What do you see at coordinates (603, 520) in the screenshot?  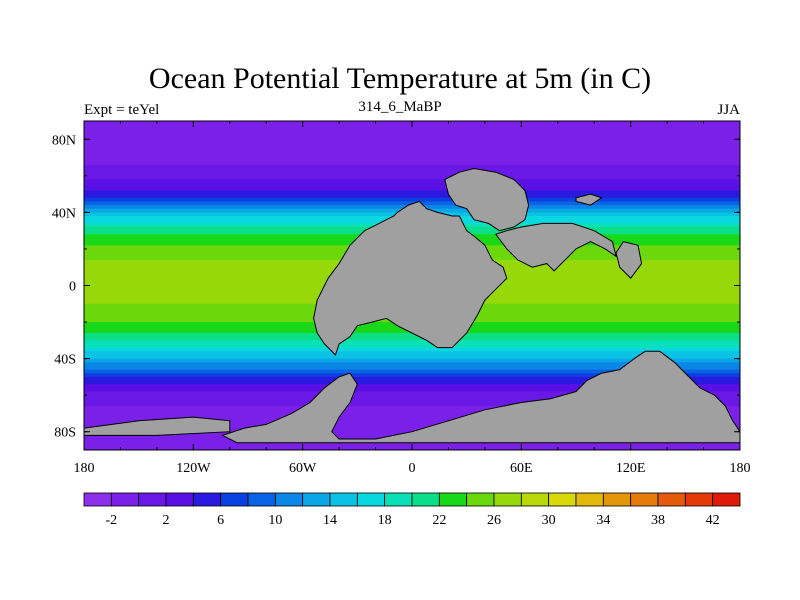 I see `colorbar-label: 34` at bounding box center [603, 520].